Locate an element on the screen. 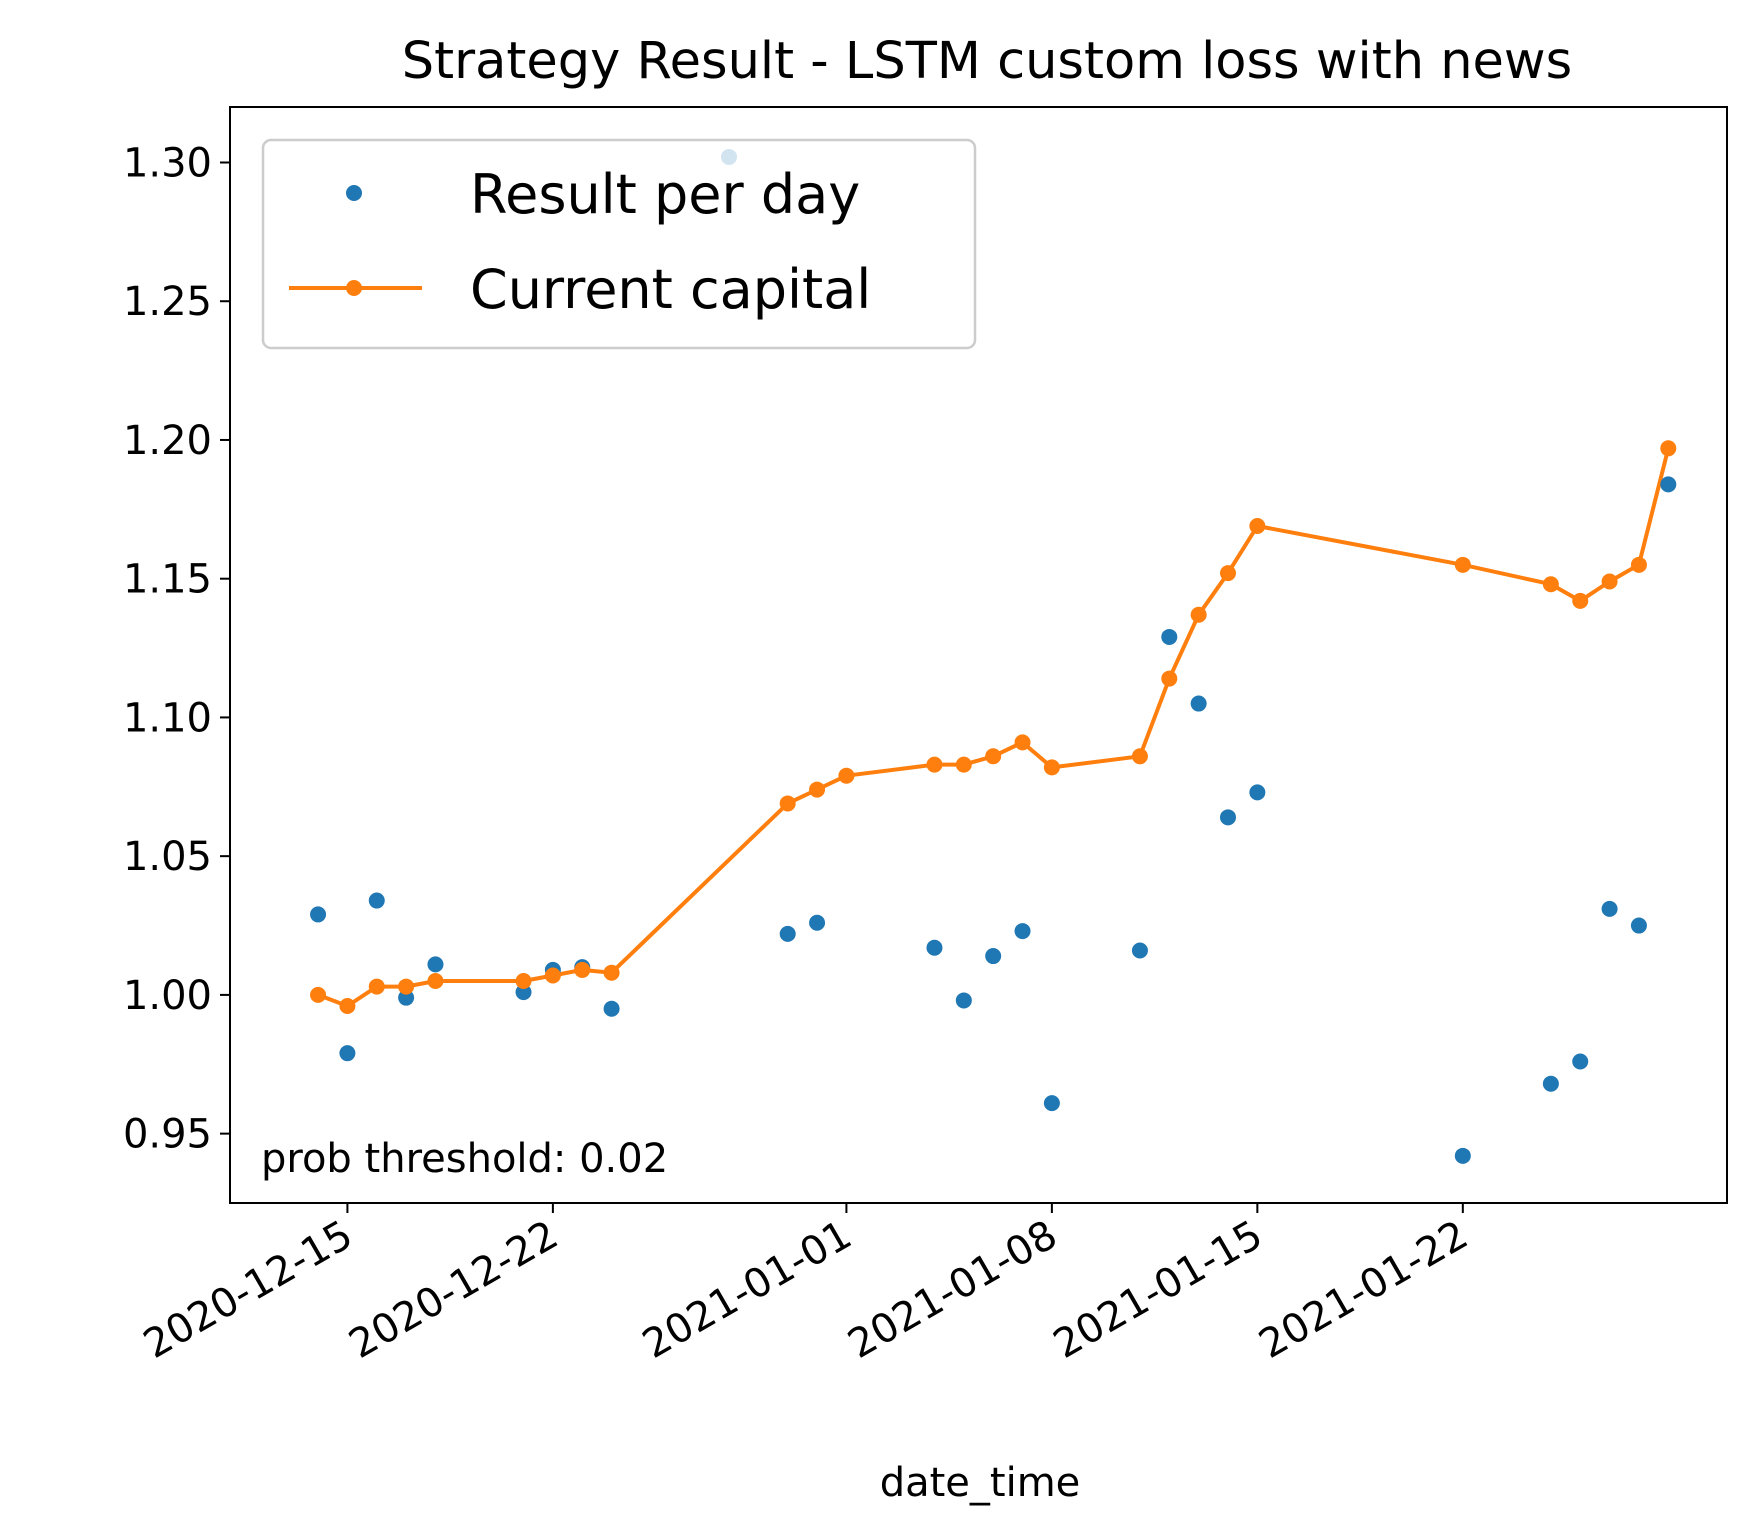 This screenshot has height=1530, width=1749. y-tick-label: 1.10 is located at coordinates (167, 718).